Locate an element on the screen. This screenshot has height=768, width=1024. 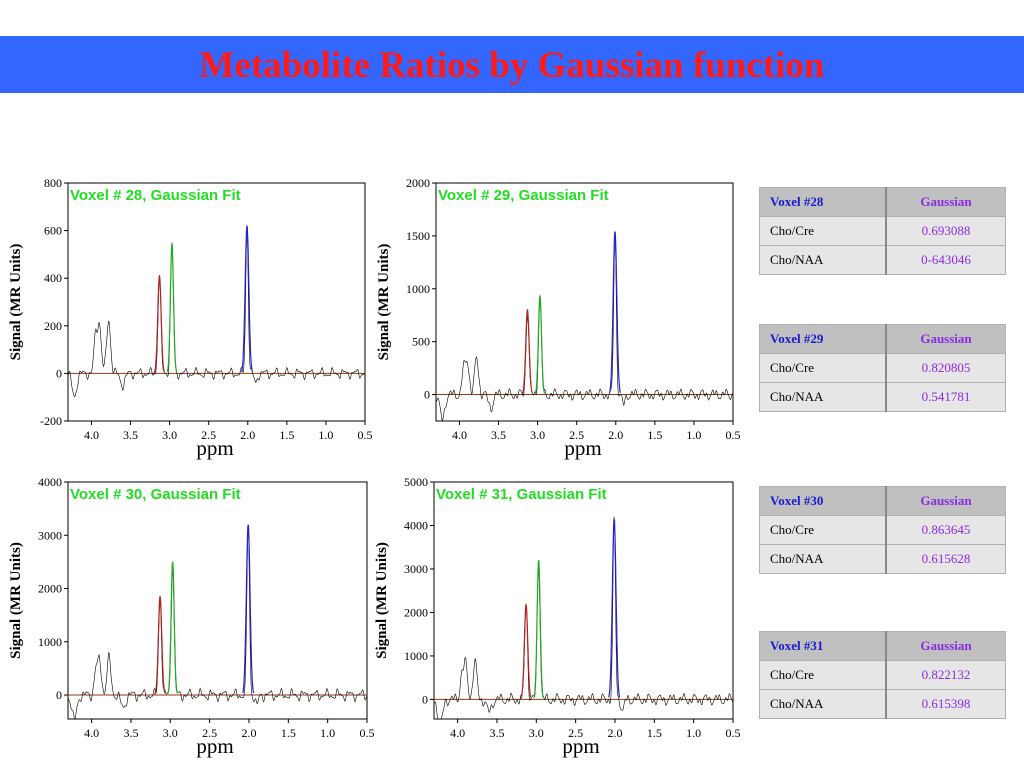
y-tick-label: 500 is located at coordinates (421, 342).